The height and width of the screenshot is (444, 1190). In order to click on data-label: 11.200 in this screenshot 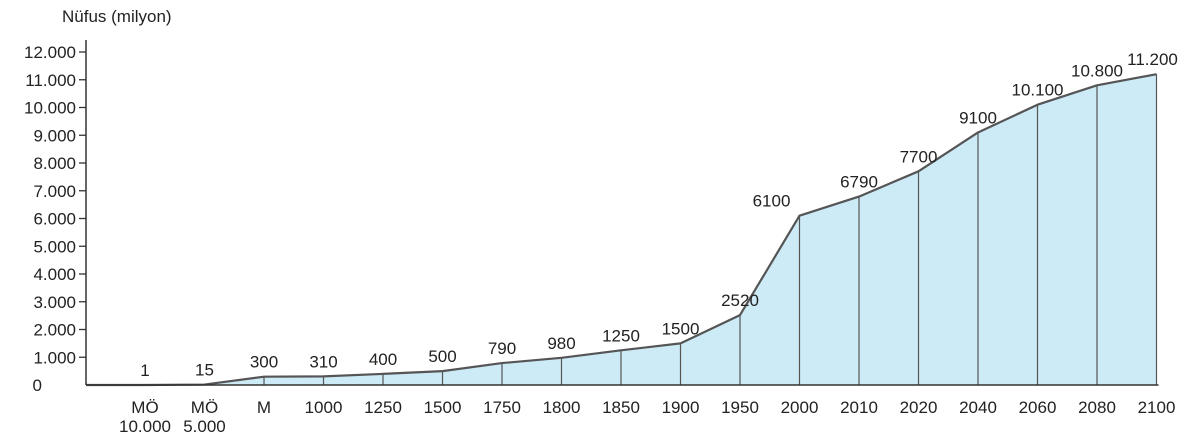, I will do `click(1152, 59)`.